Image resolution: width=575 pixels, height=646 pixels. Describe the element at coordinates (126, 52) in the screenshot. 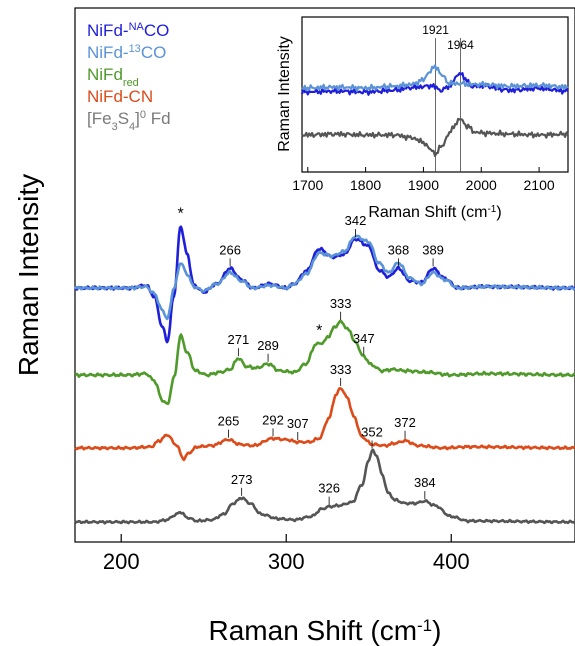

I see `legend-entry-1: NiFd-13CO` at that location.